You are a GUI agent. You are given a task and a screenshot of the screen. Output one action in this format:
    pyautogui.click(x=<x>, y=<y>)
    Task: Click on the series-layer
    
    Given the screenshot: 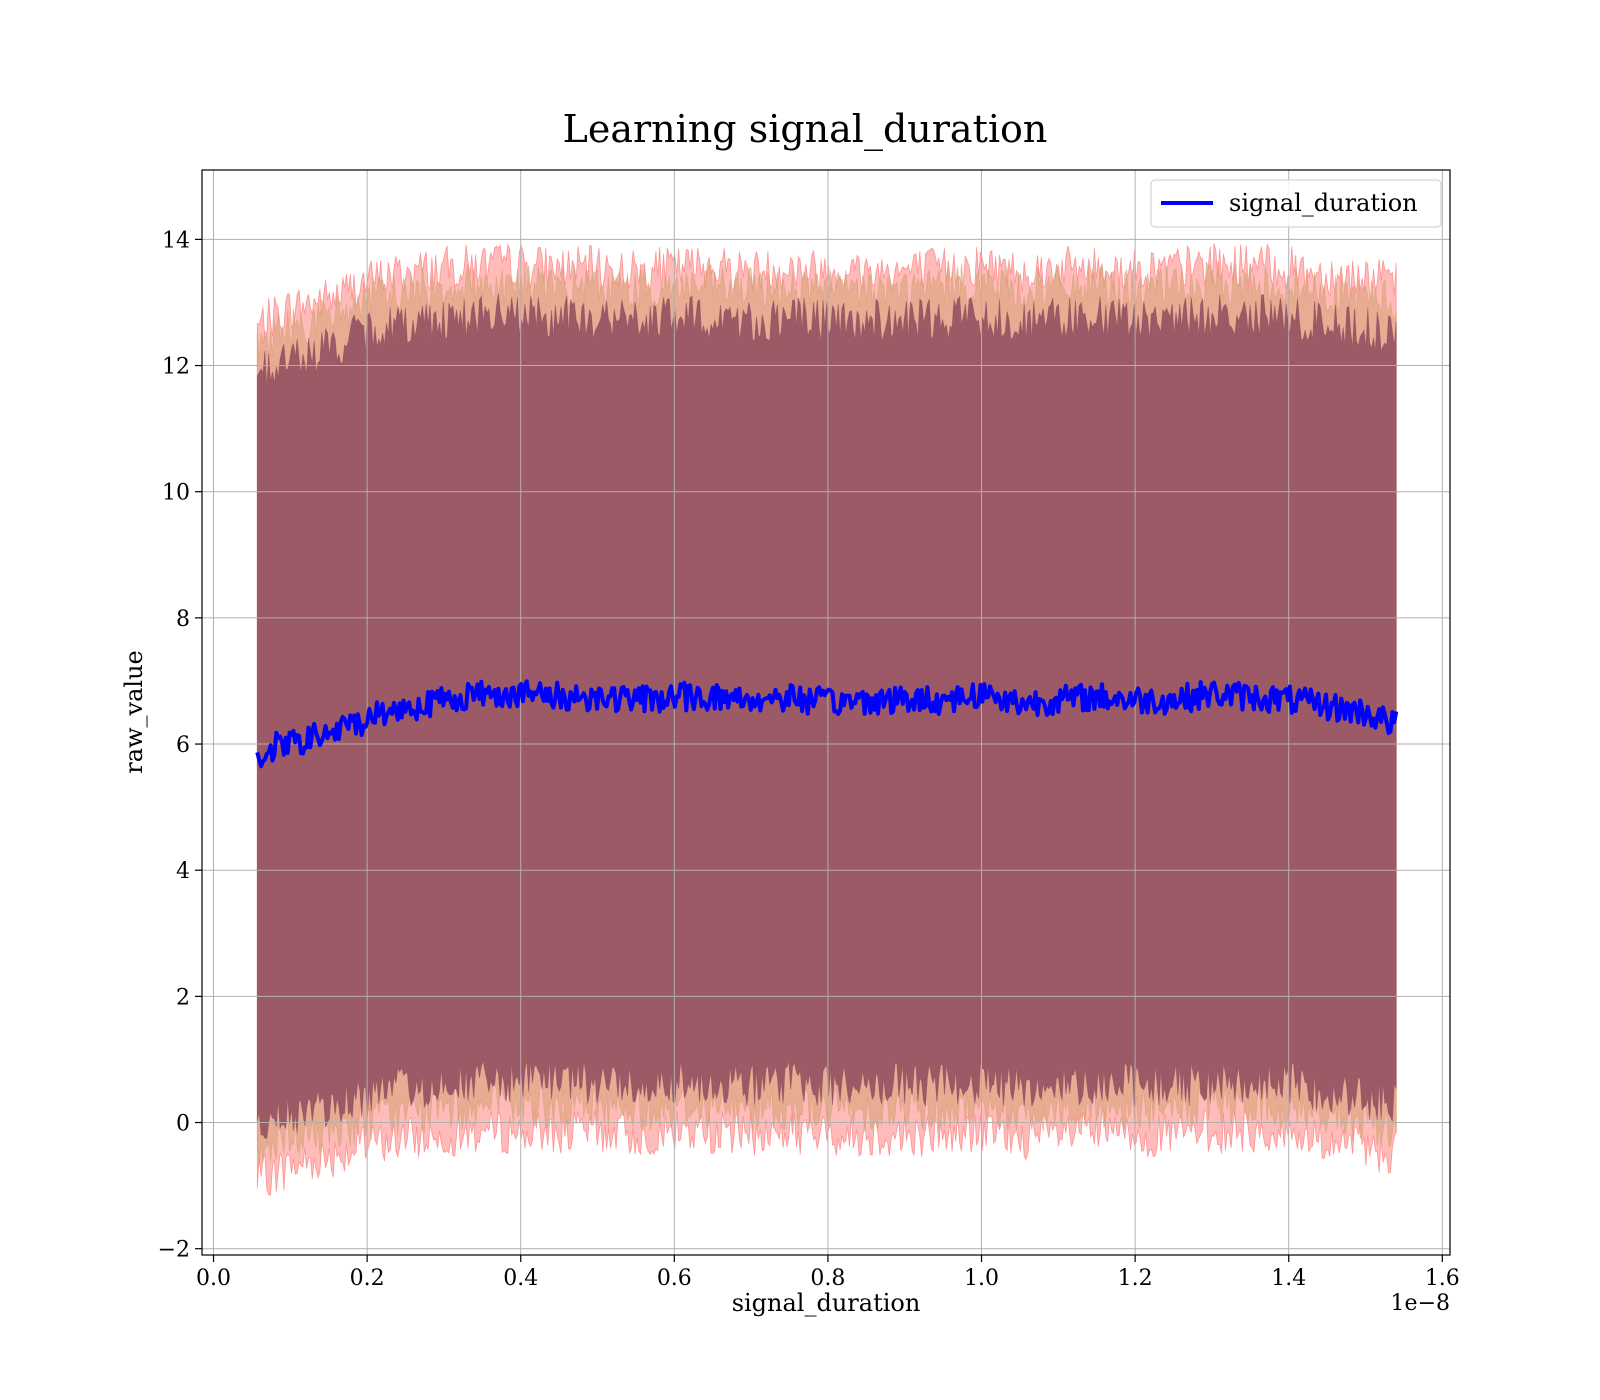 What is the action you would take?
    pyautogui.click(x=827, y=724)
    